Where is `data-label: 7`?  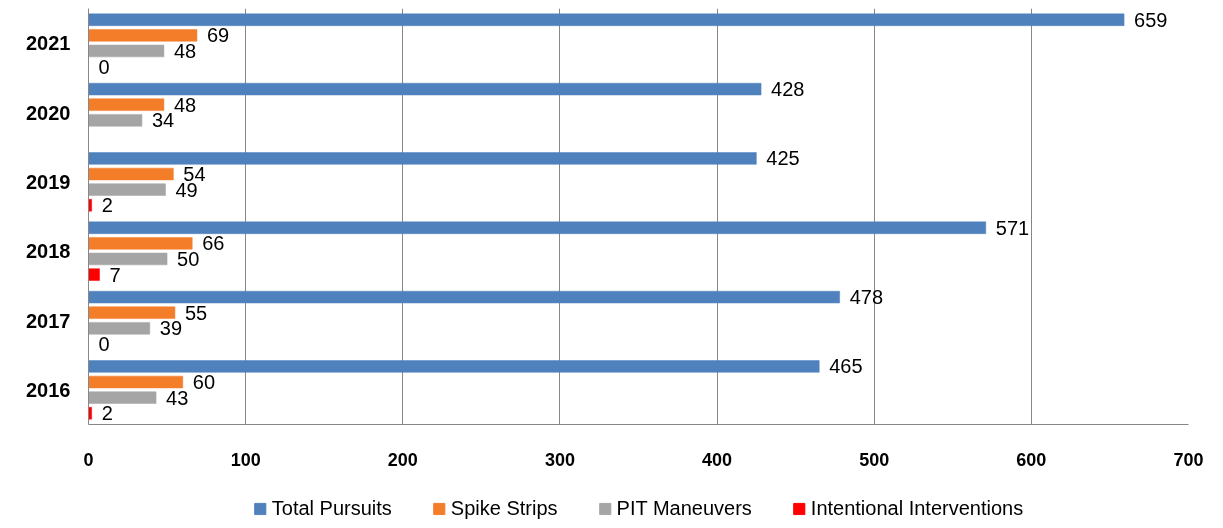 data-label: 7 is located at coordinates (115, 274).